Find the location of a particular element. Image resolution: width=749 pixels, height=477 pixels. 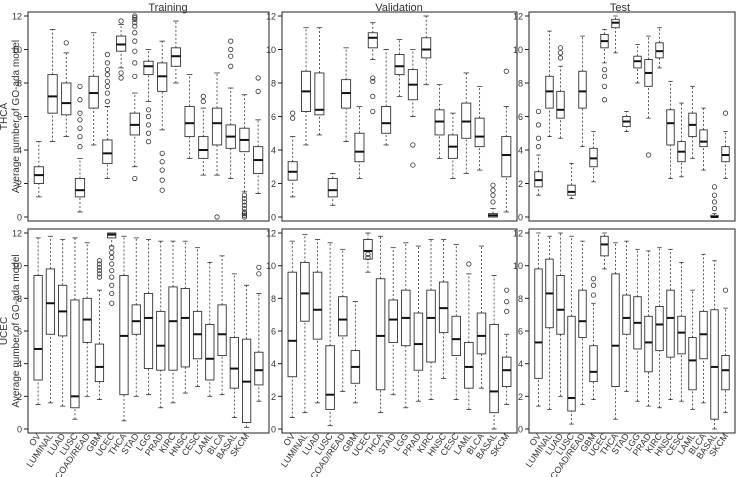

panel-ucec-test-ytick-label: 10 is located at coordinates (518, 266).